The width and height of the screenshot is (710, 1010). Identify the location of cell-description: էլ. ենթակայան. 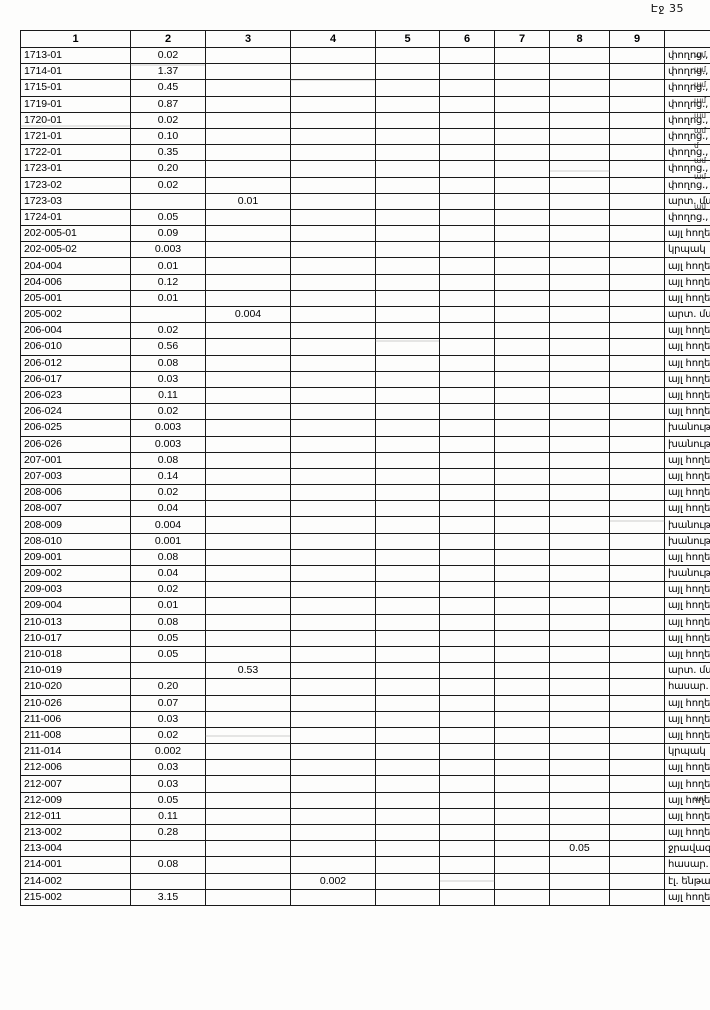
(687, 881).